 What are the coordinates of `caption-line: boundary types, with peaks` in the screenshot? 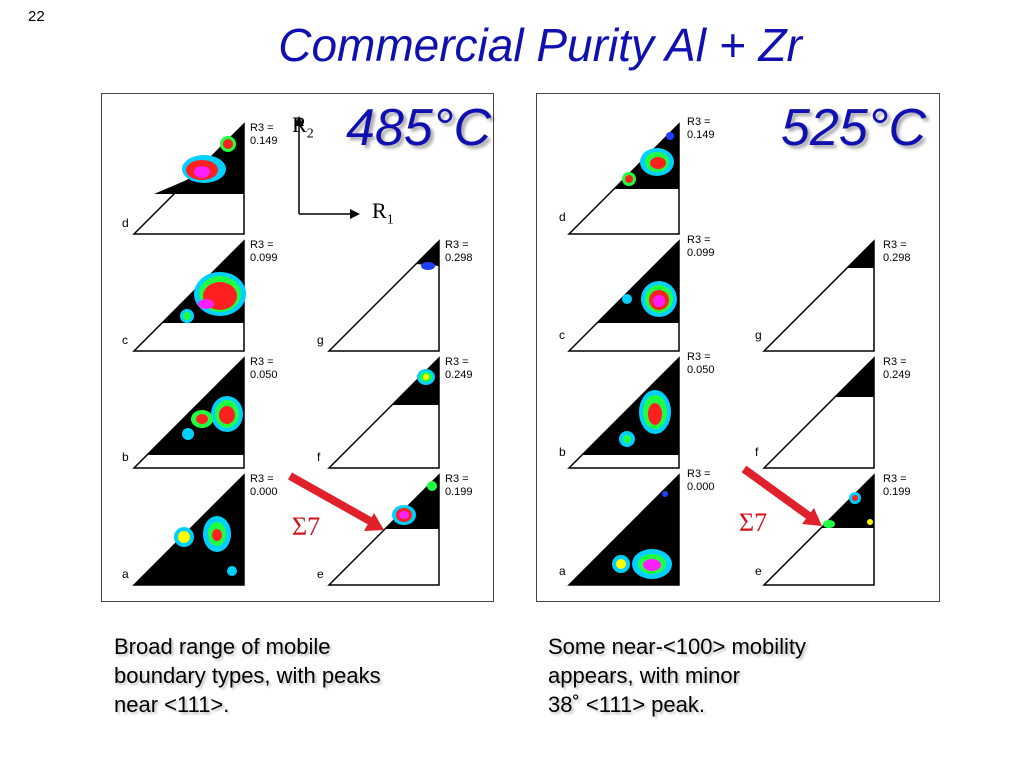 It's located at (247, 675).